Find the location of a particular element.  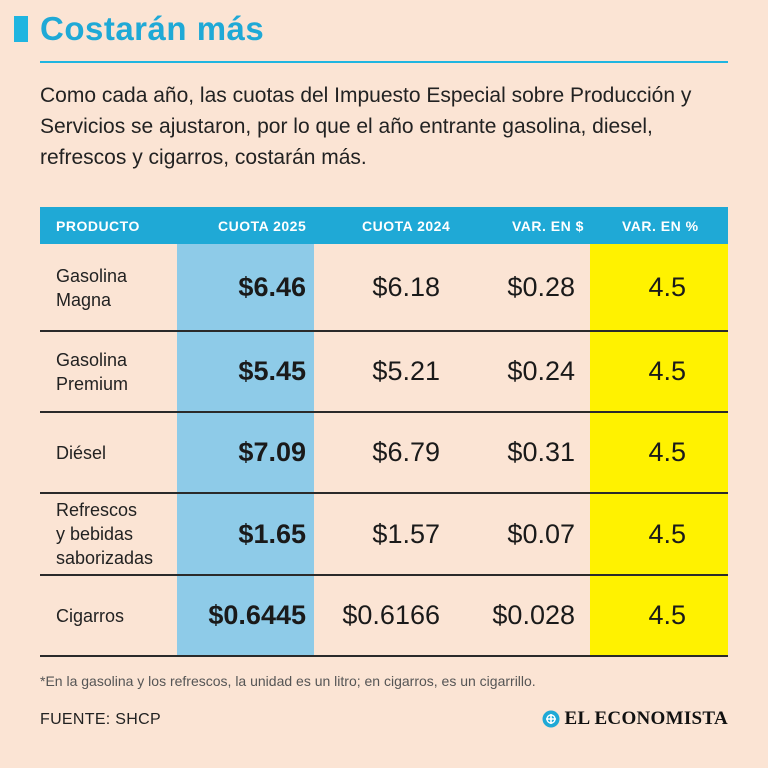

cell-cuota-2024: $0.6166 is located at coordinates (391, 615).